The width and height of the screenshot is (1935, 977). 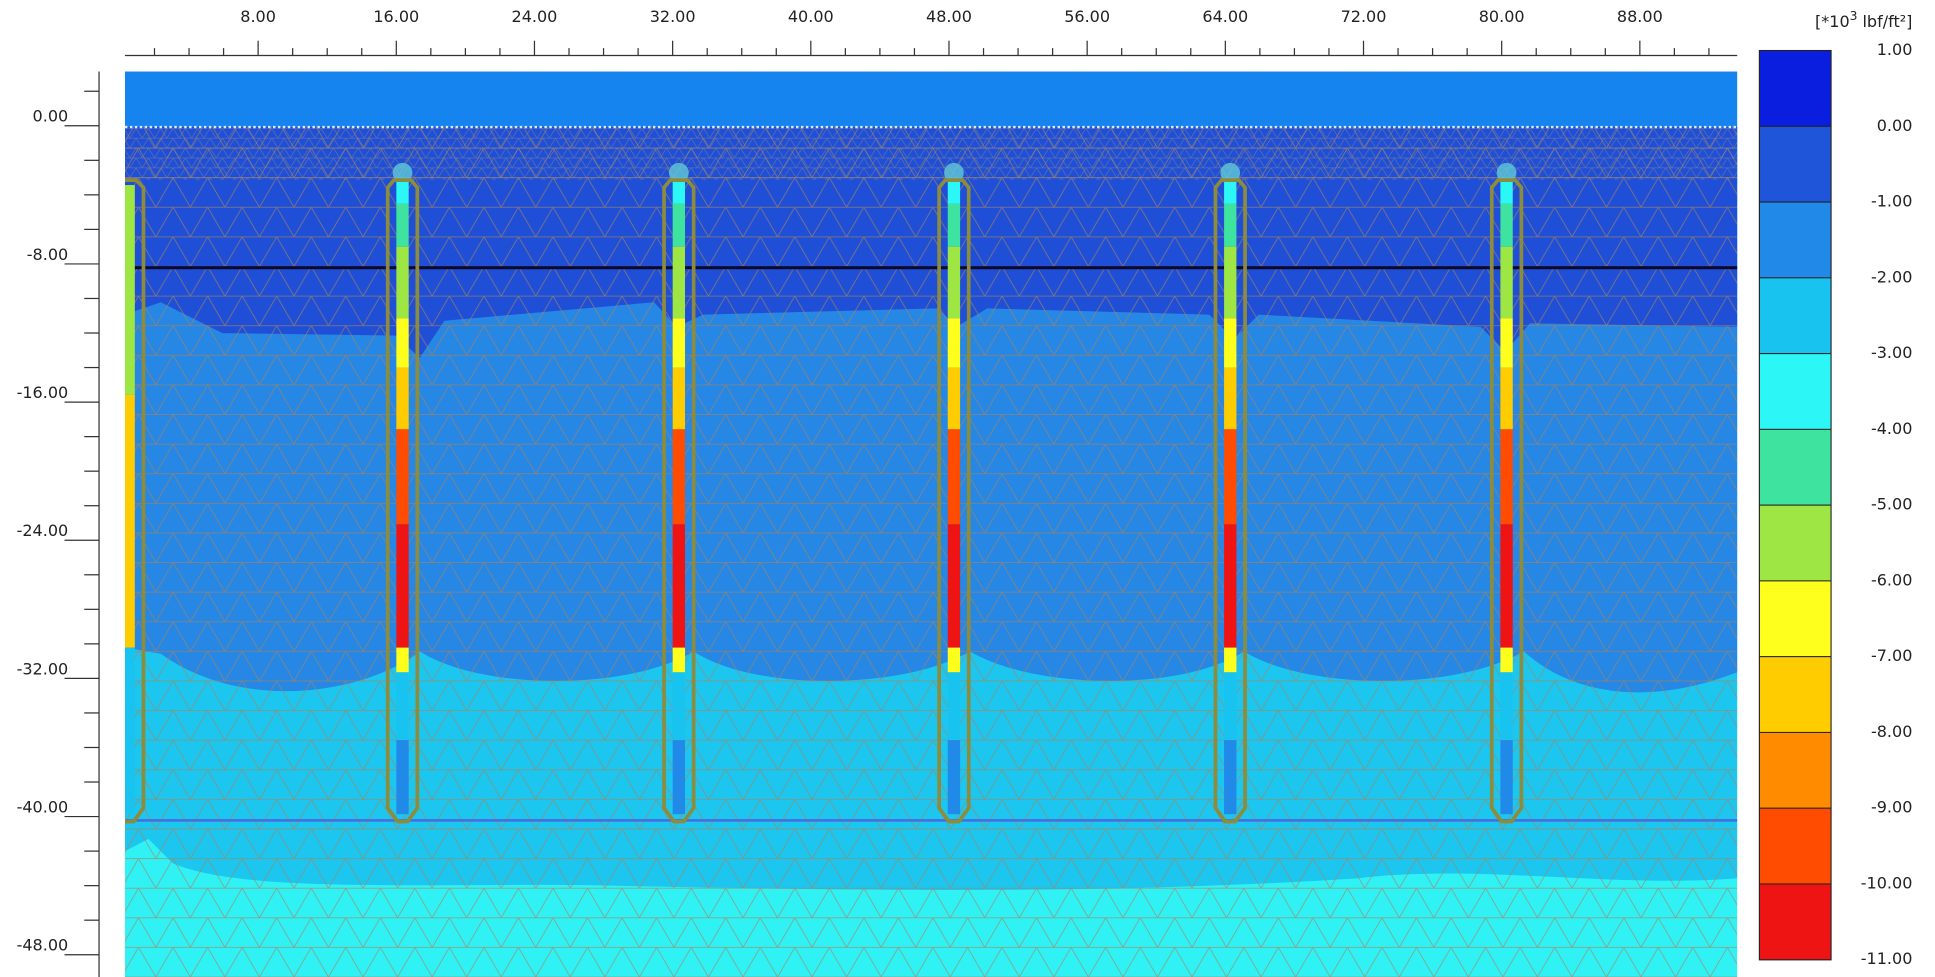 What do you see at coordinates (1225, 16) in the screenshot?
I see `x-tick-label: 64.00` at bounding box center [1225, 16].